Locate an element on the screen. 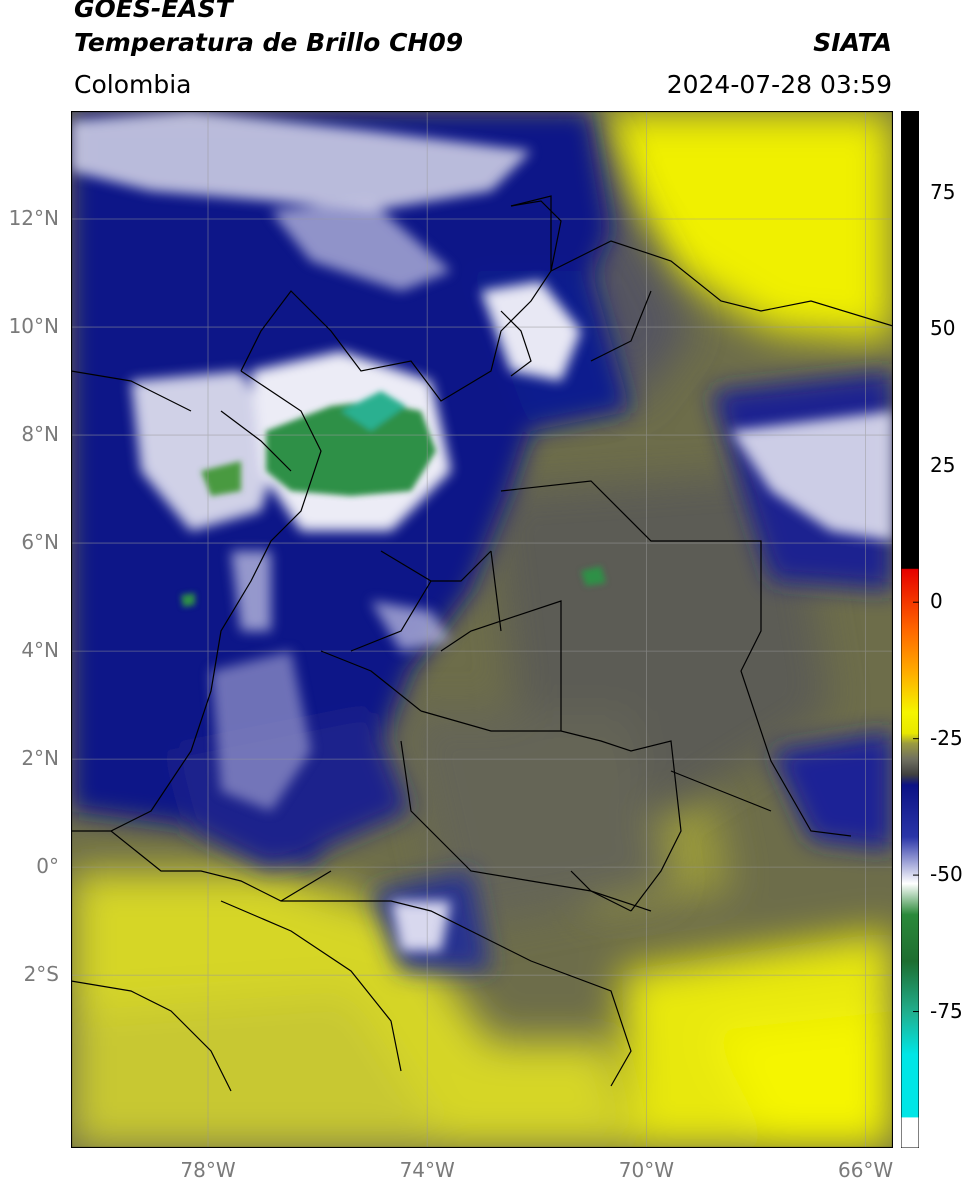 Image resolution: width=966 pixels, height=1190 pixels. colorbar-gradient is located at coordinates (910, 629).